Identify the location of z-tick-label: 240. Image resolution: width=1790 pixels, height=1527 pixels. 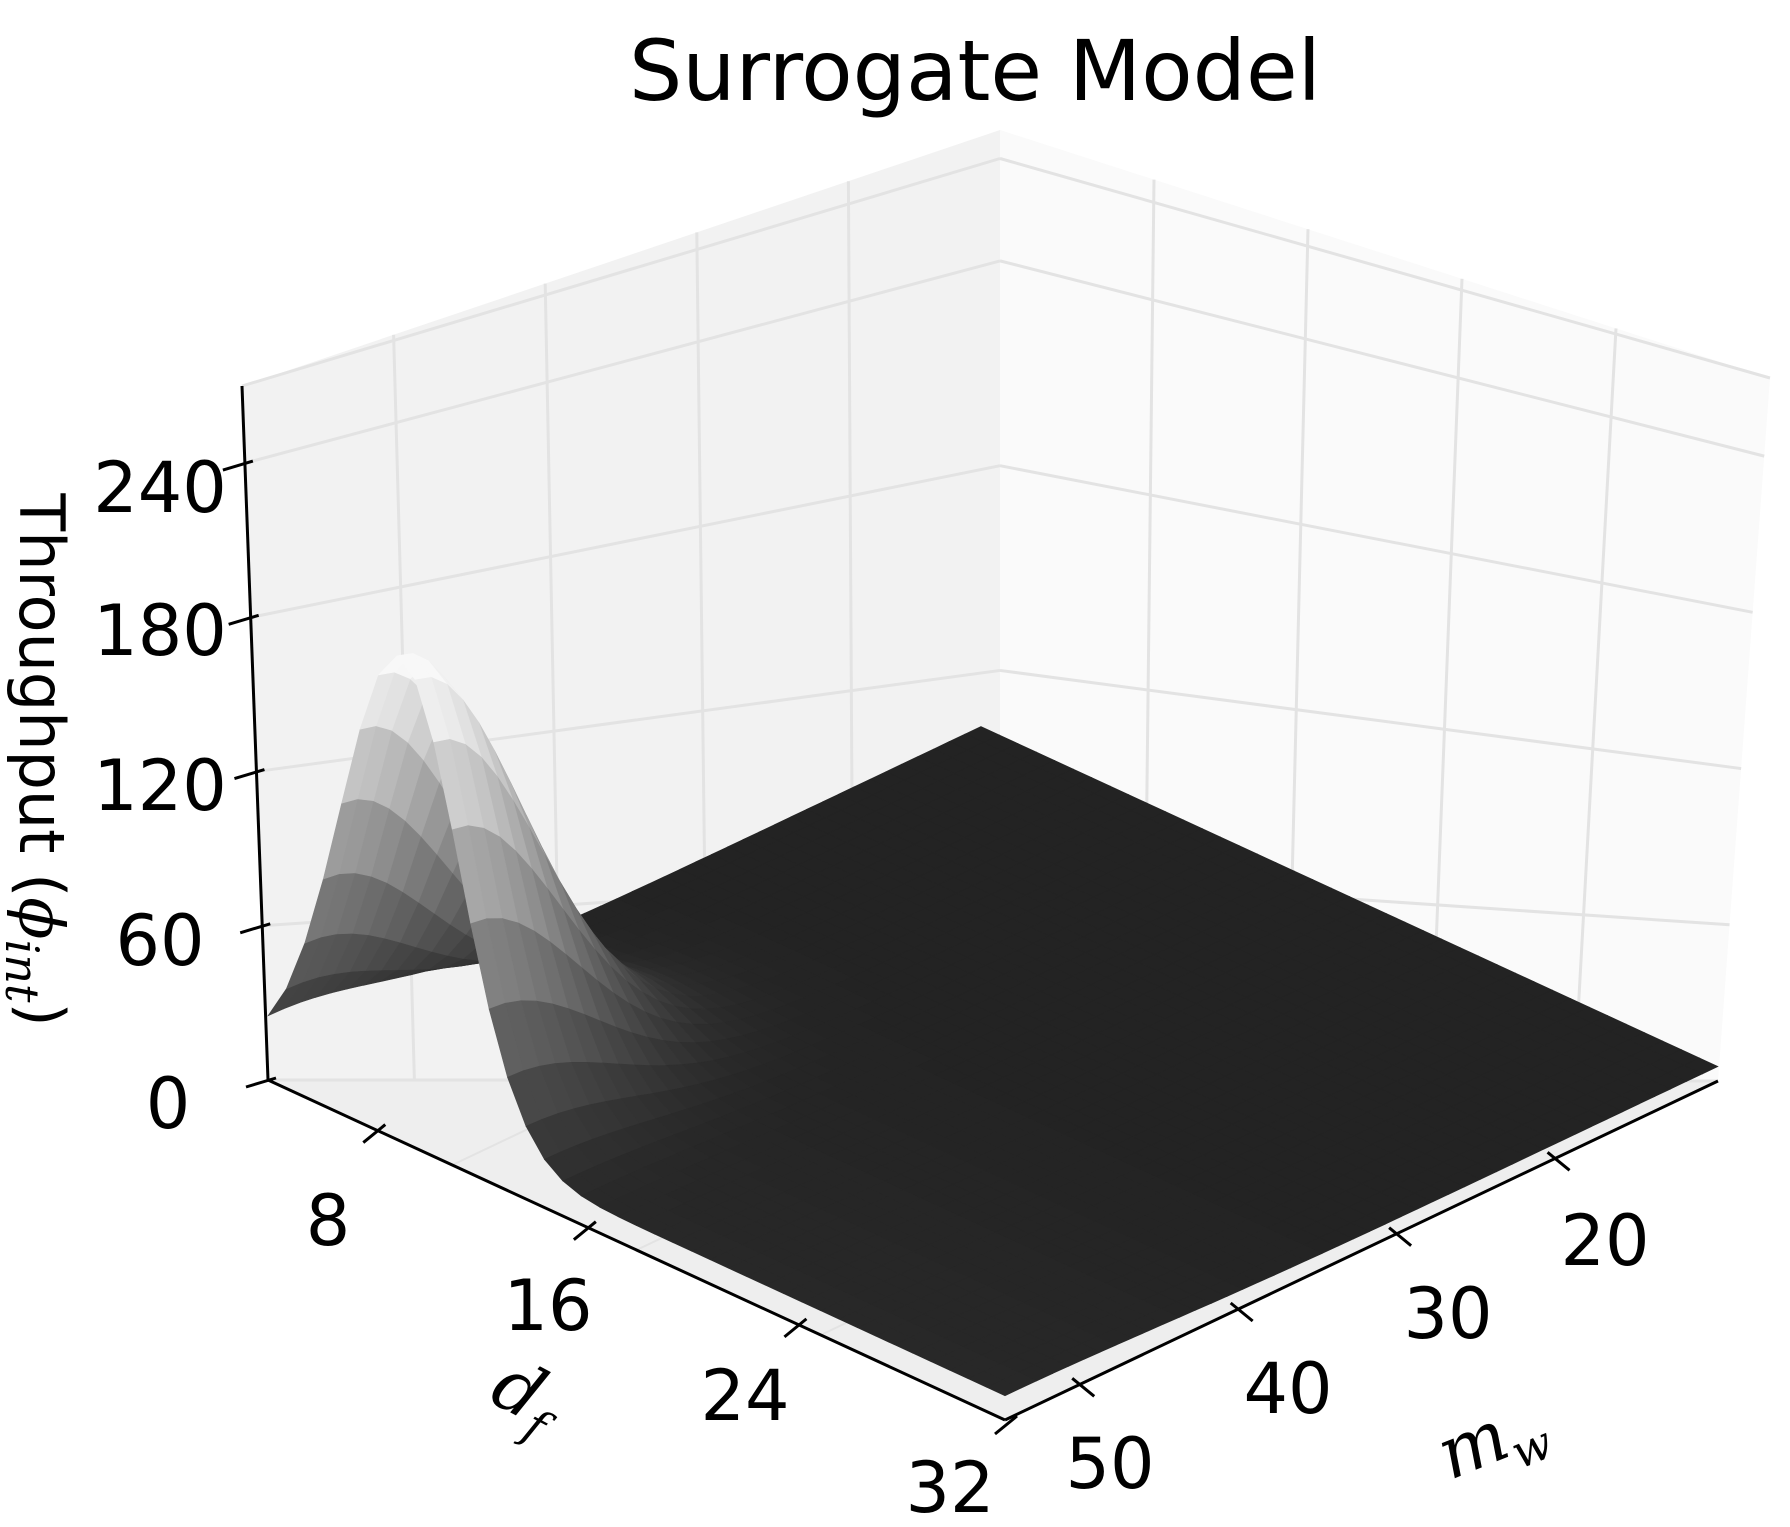
(160, 488).